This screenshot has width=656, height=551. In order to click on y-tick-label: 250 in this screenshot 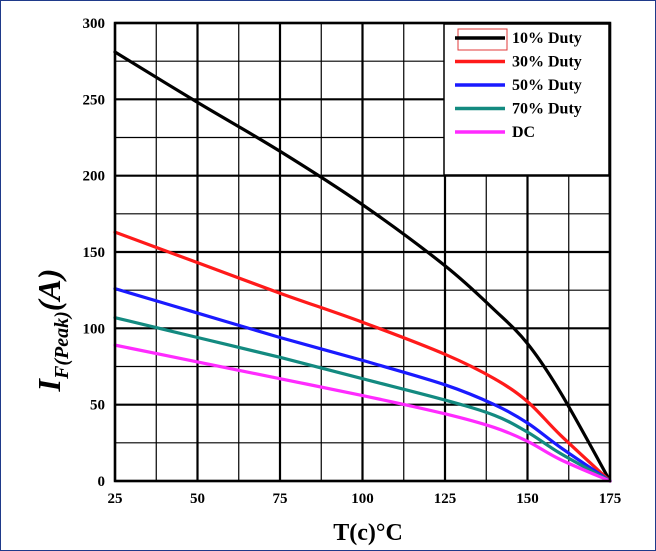, I will do `click(94, 100)`.